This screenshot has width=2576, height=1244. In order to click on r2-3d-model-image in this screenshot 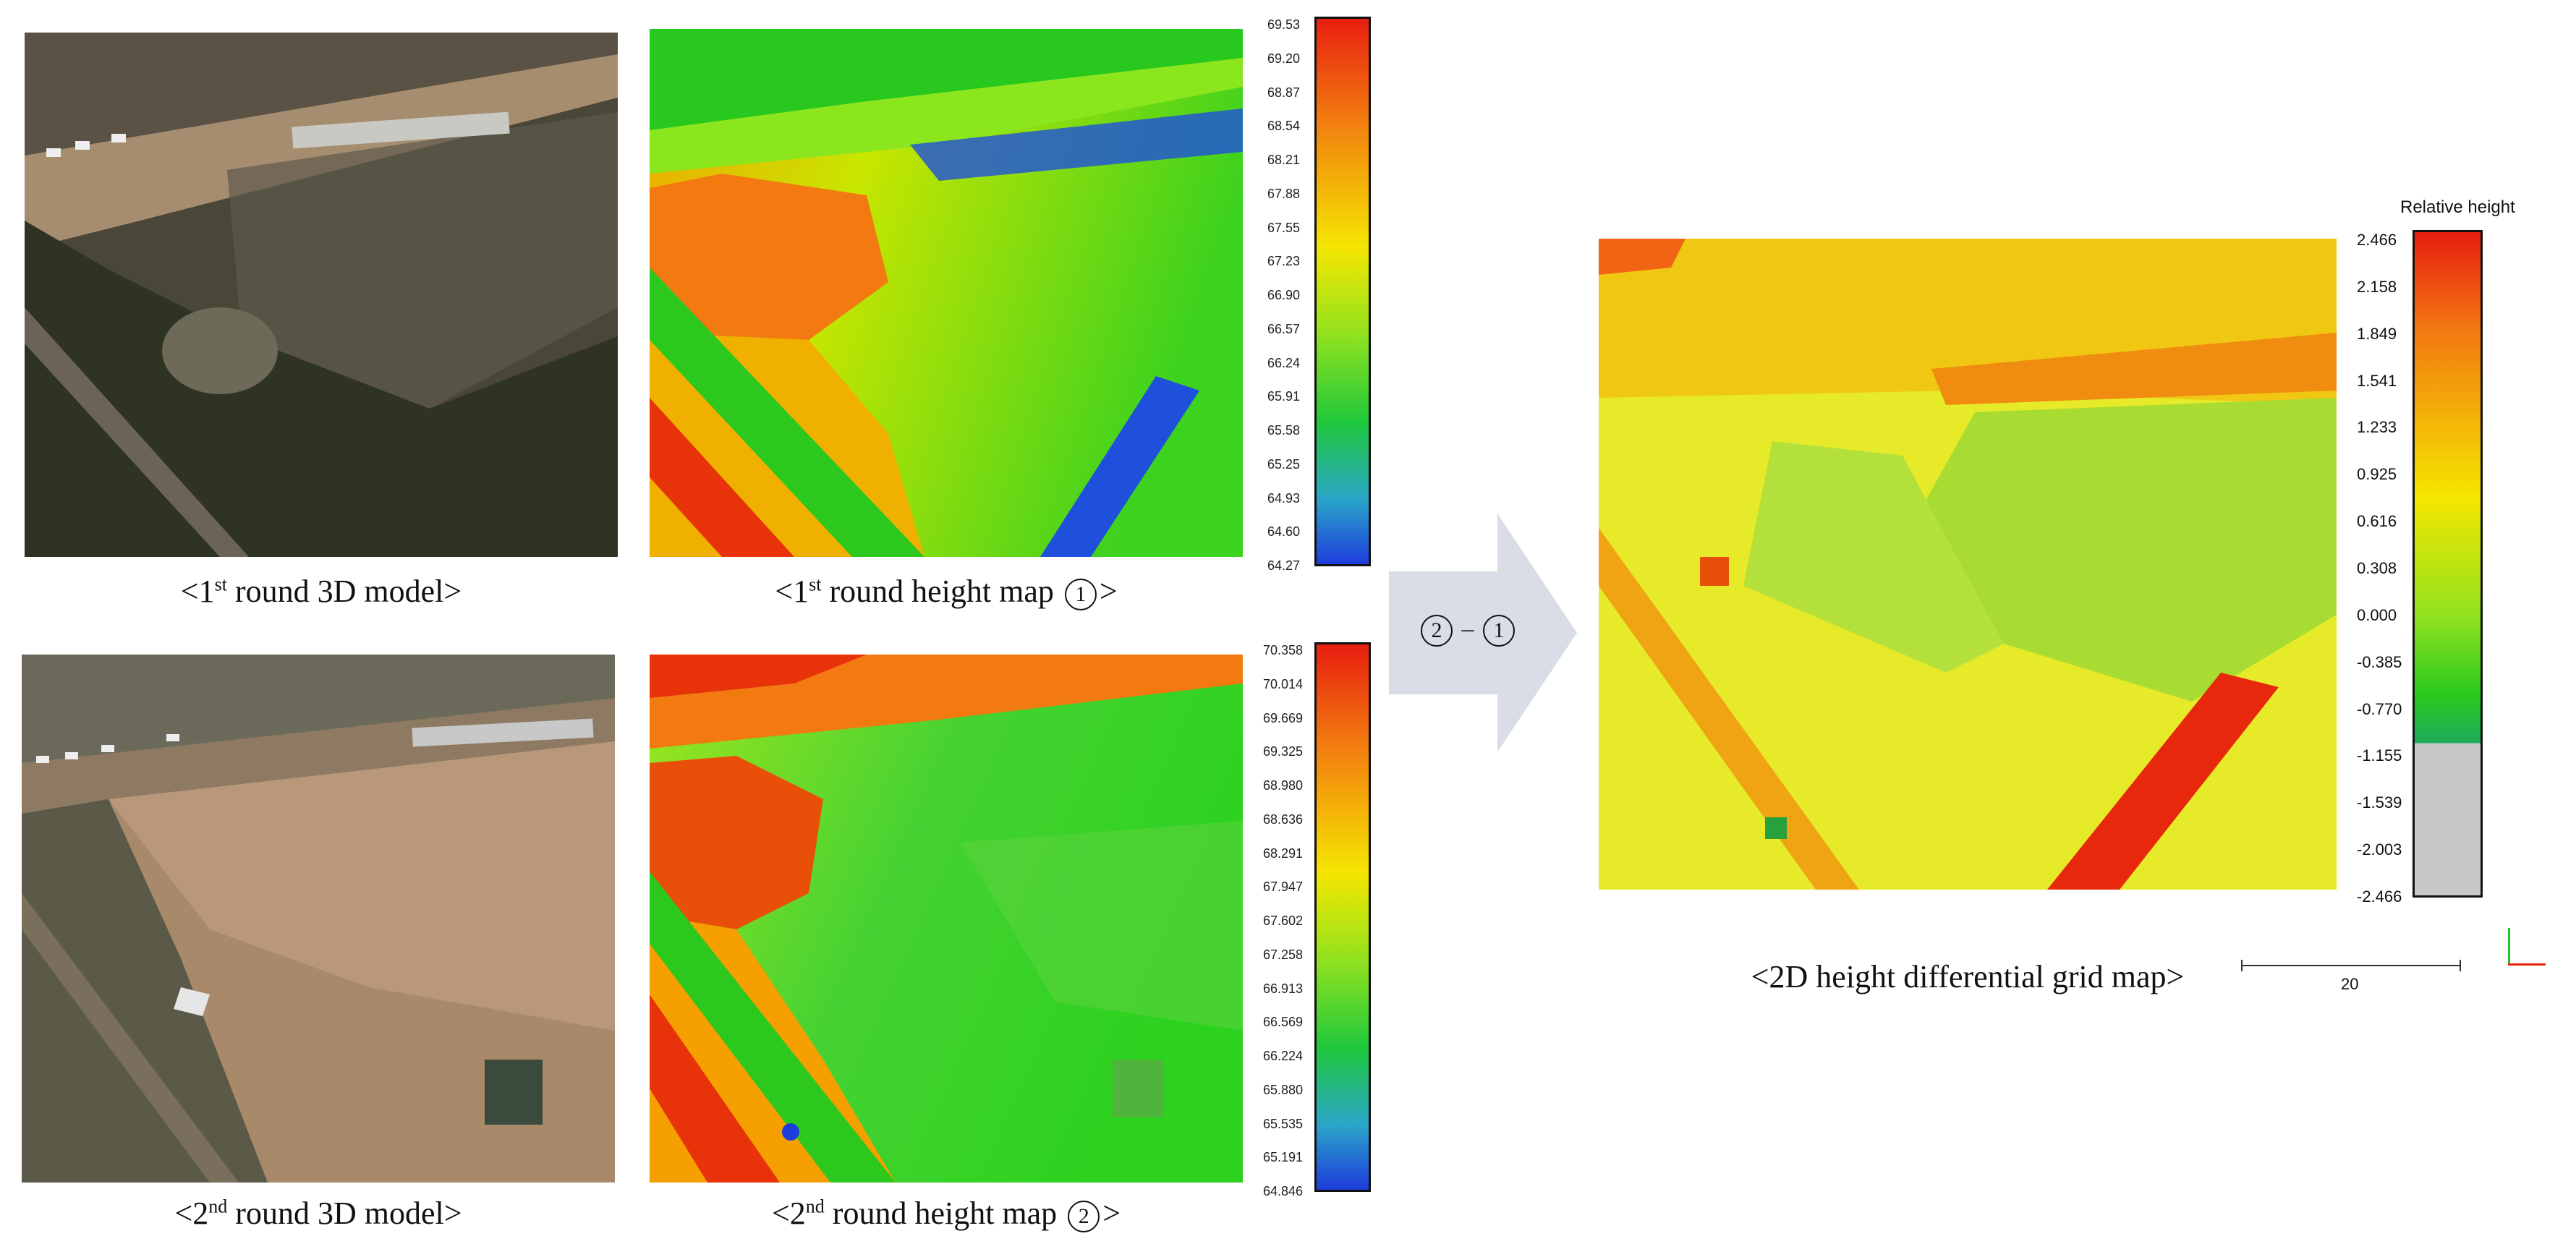, I will do `click(318, 919)`.